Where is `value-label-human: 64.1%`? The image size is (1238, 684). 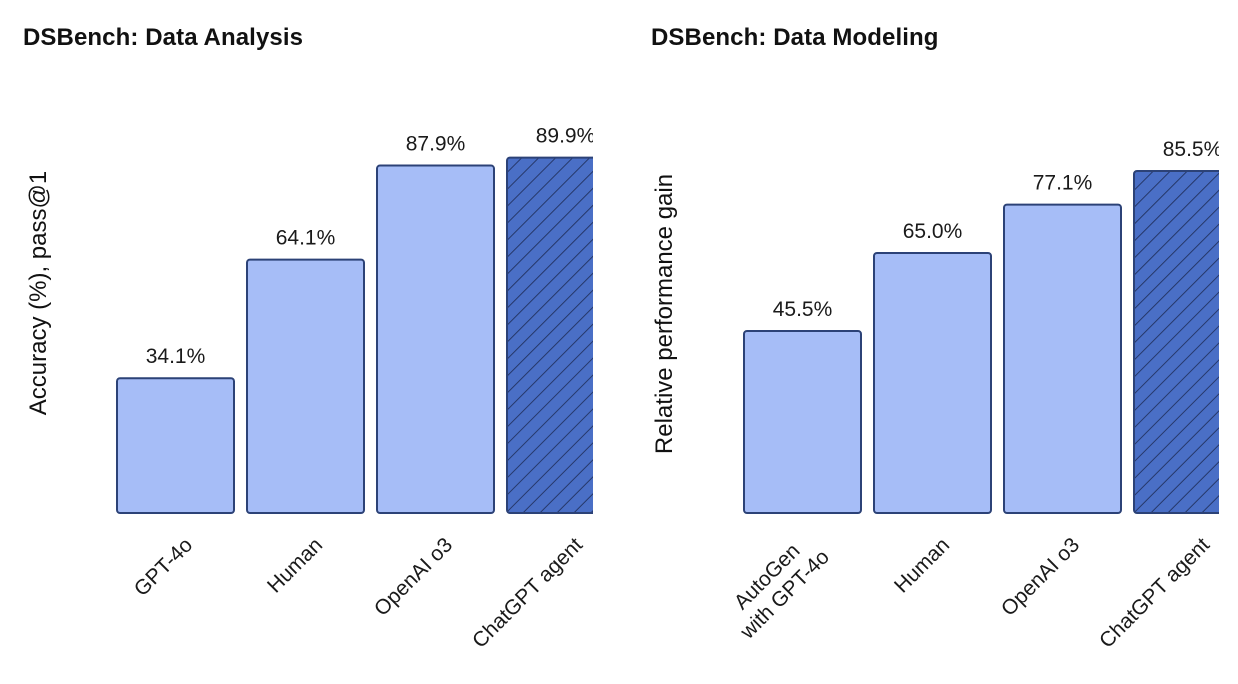 value-label-human: 64.1% is located at coordinates (306, 238).